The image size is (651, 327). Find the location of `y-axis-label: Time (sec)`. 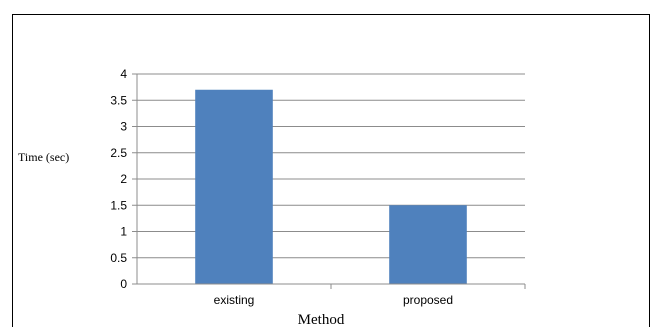

y-axis-label: Time (sec) is located at coordinates (43, 157).